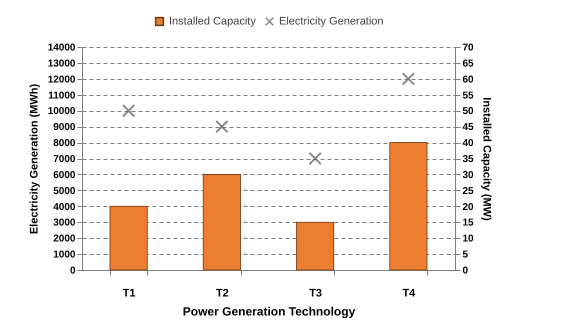 The height and width of the screenshot is (325, 565). What do you see at coordinates (62, 112) in the screenshot?
I see `y-tick-label: 10000` at bounding box center [62, 112].